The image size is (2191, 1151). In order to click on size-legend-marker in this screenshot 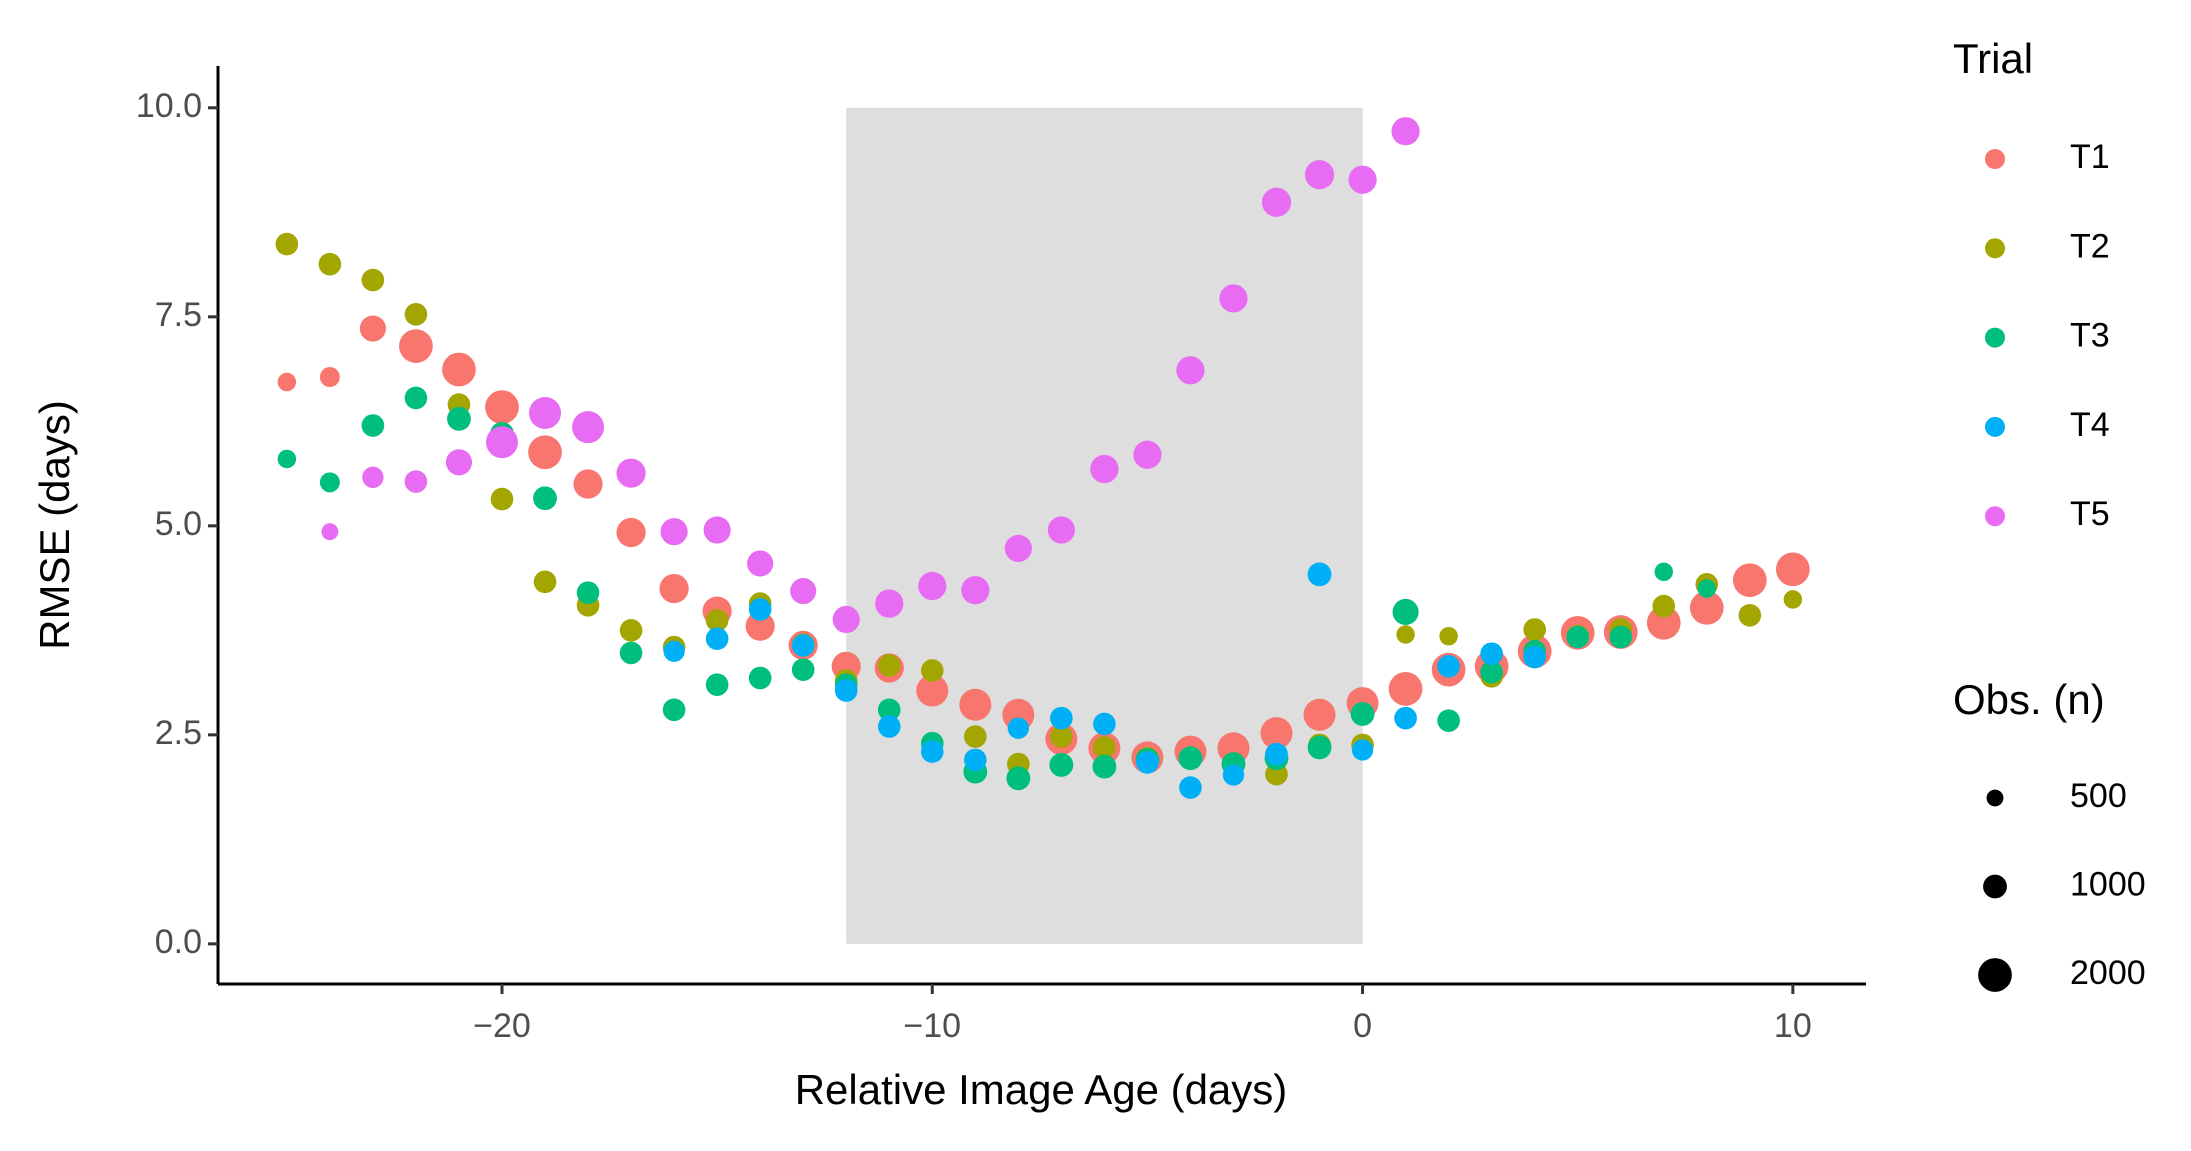, I will do `click(1995, 886)`.